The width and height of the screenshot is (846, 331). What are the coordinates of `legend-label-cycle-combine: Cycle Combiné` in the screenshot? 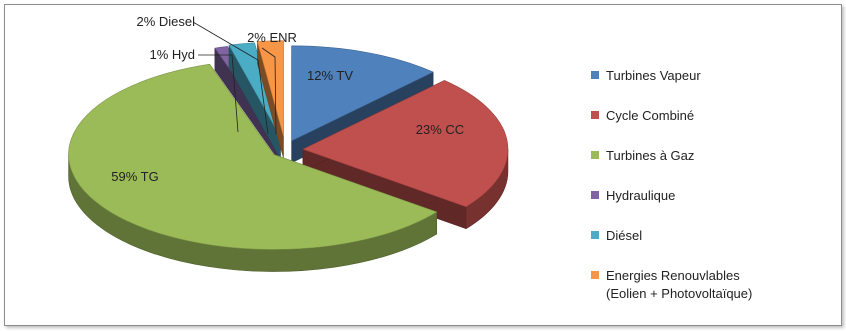 It's located at (650, 115).